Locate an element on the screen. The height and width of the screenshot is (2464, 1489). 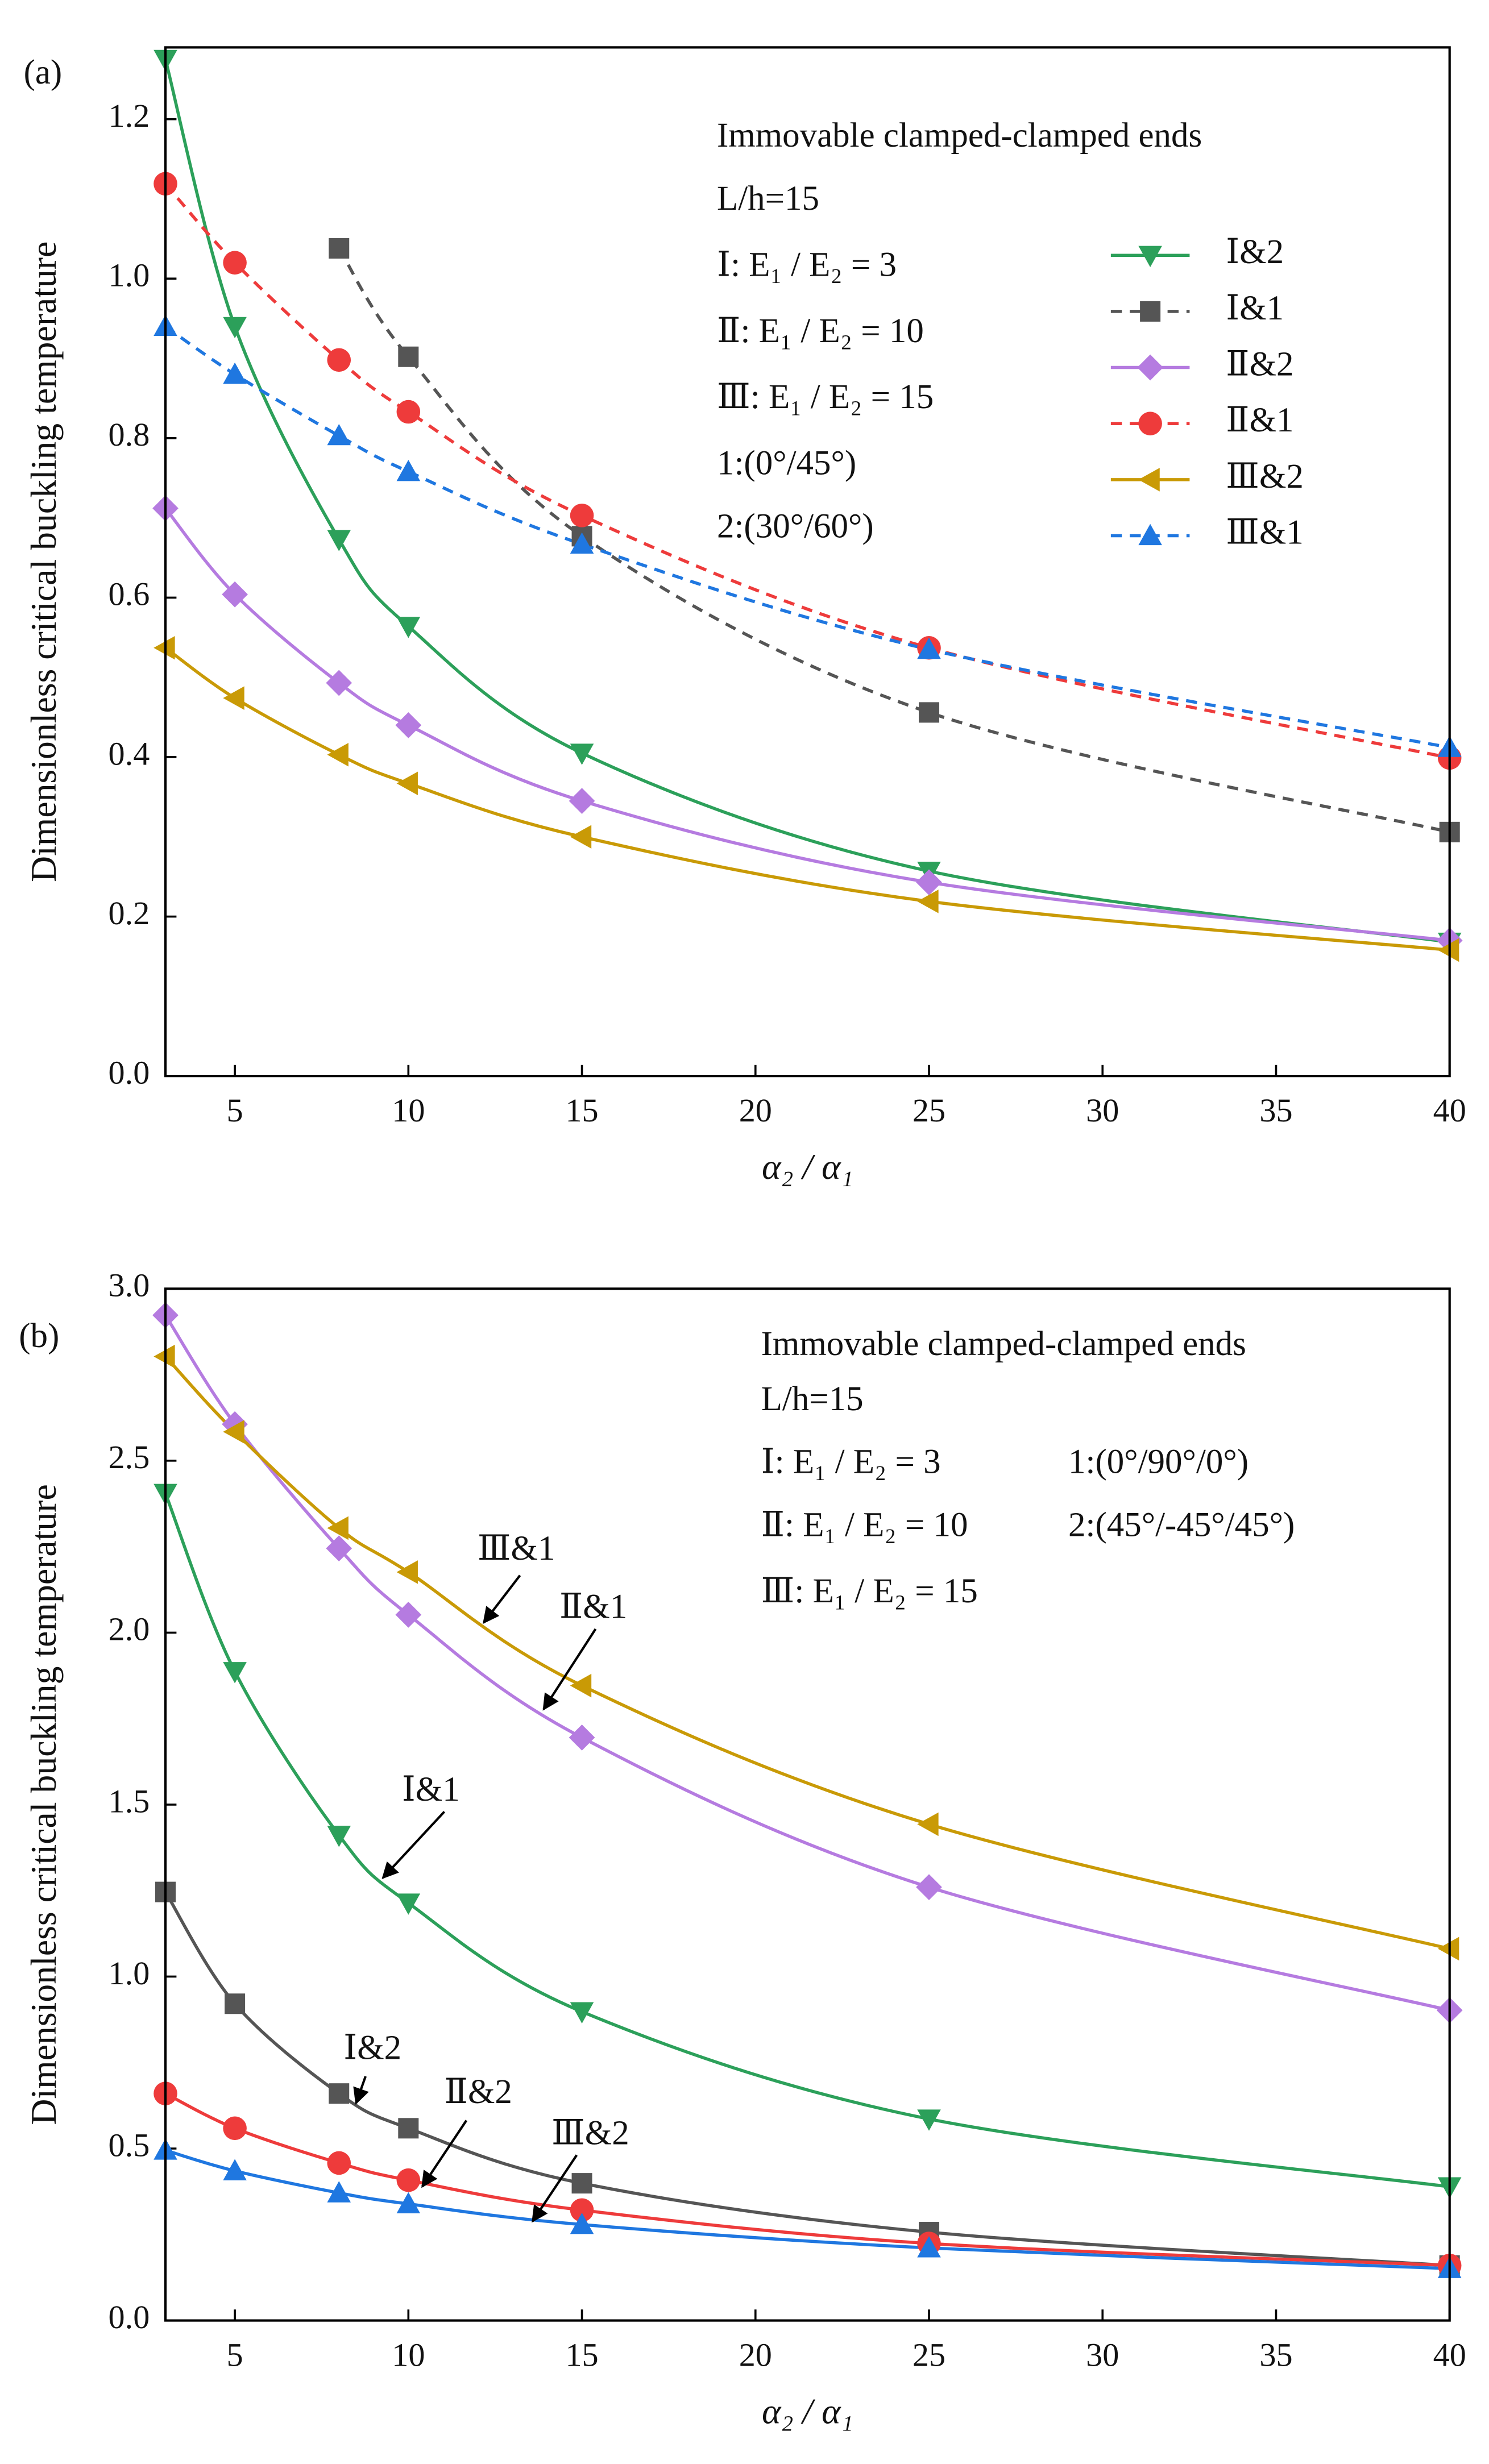
y-tick-label: 0.2 is located at coordinates (129, 913).